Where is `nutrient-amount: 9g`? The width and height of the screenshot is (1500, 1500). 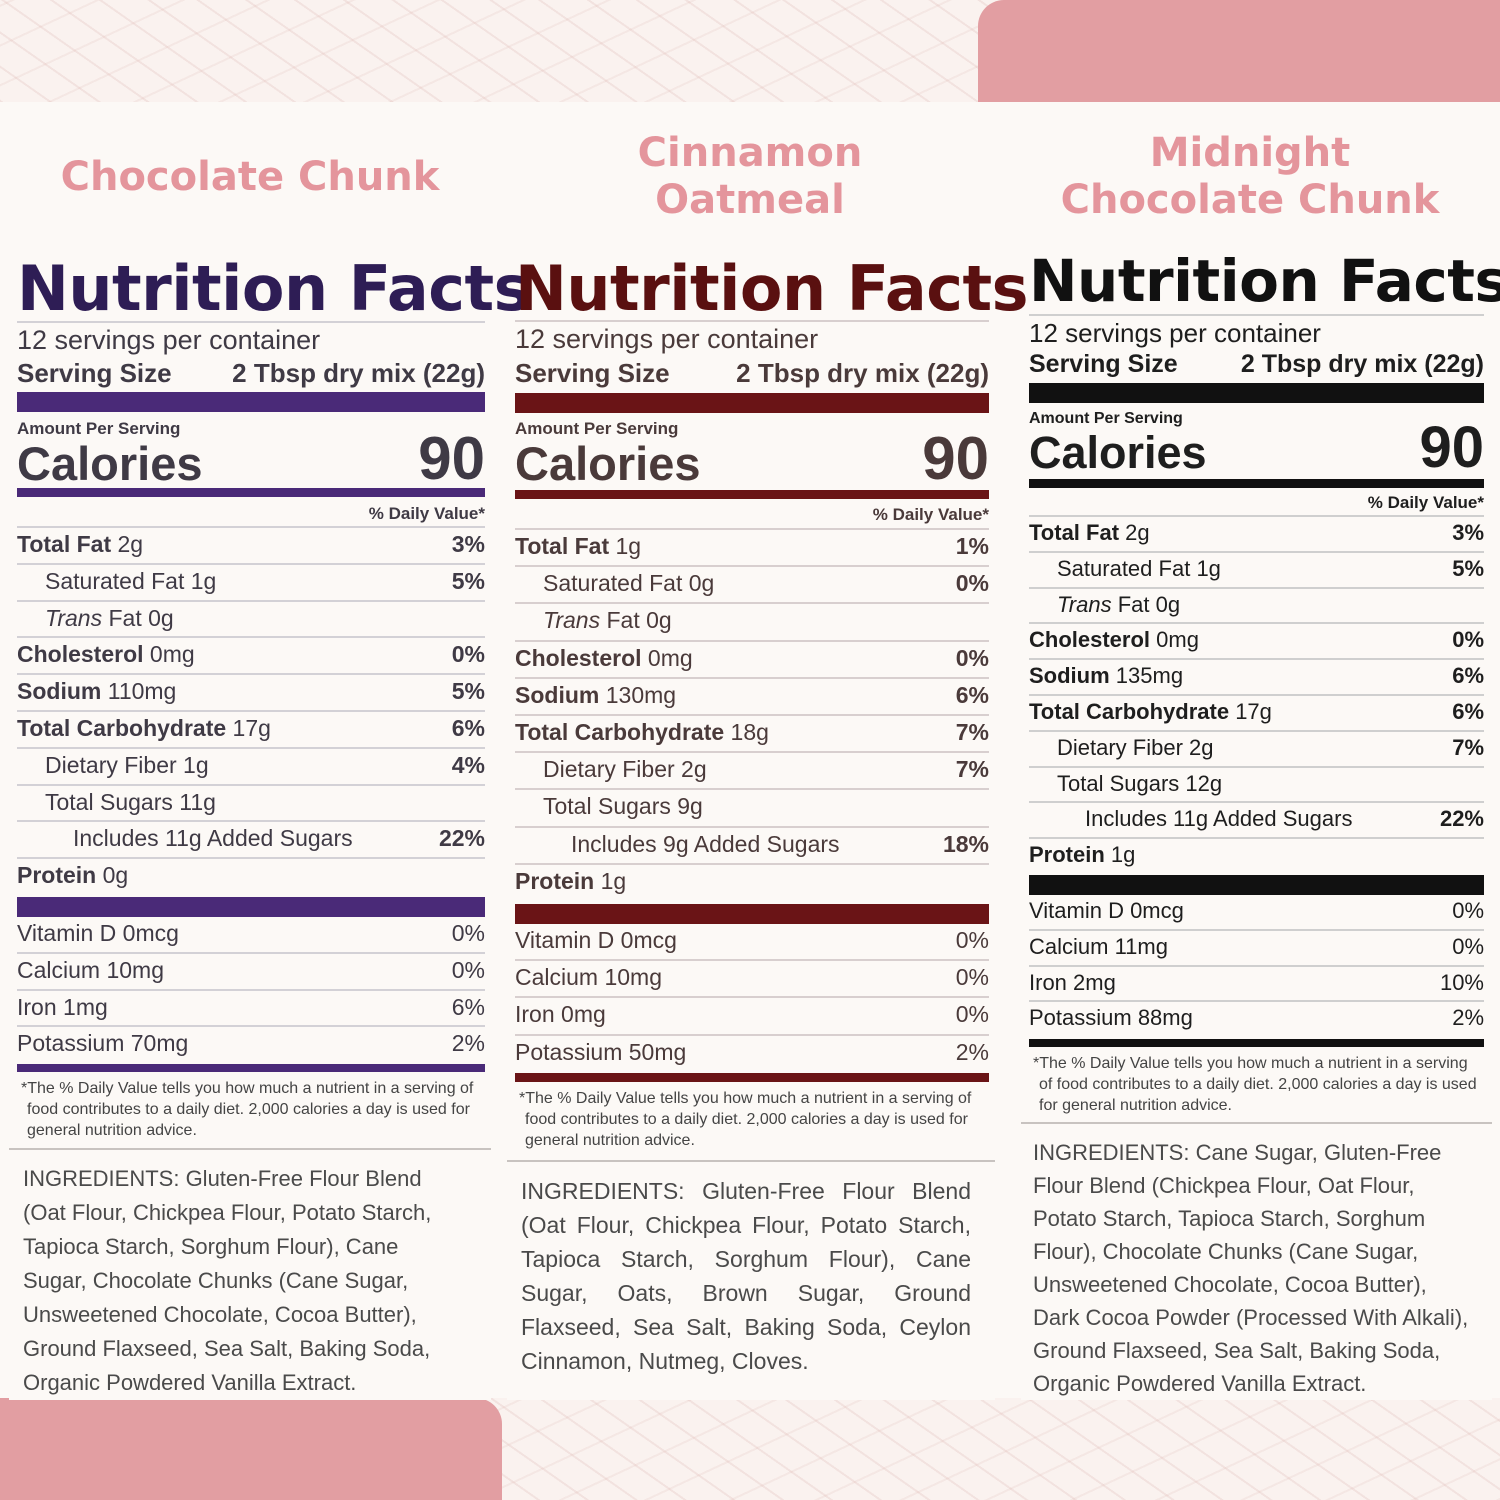 nutrient-amount: 9g is located at coordinates (690, 806).